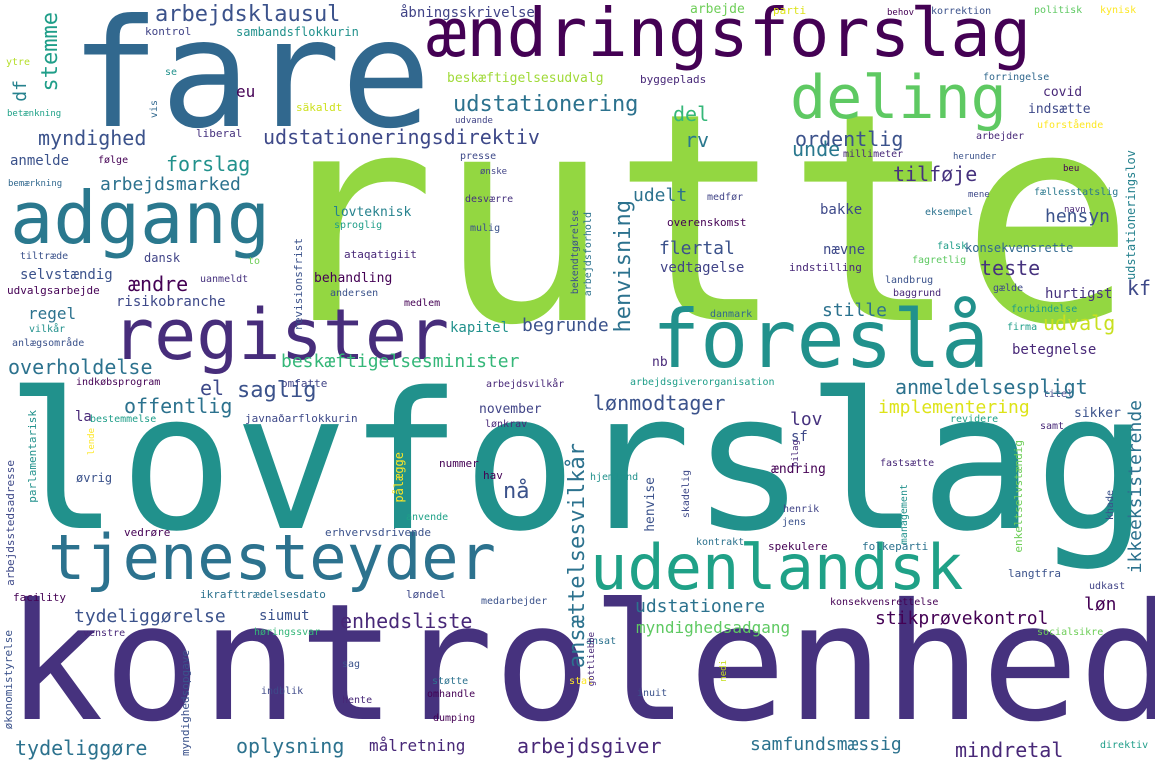 The image size is (1155, 770). Describe the element at coordinates (254, 261) in the screenshot. I see `word-to: to` at that location.